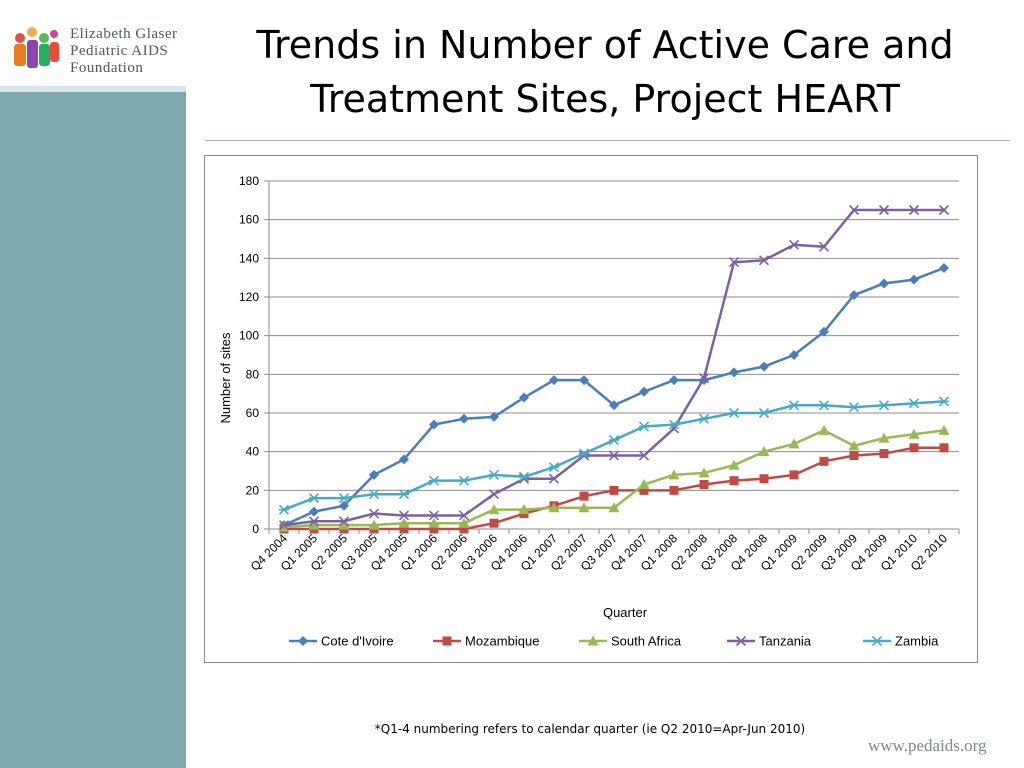  What do you see at coordinates (249, 181) in the screenshot?
I see `y-tick-label-9: 180` at bounding box center [249, 181].